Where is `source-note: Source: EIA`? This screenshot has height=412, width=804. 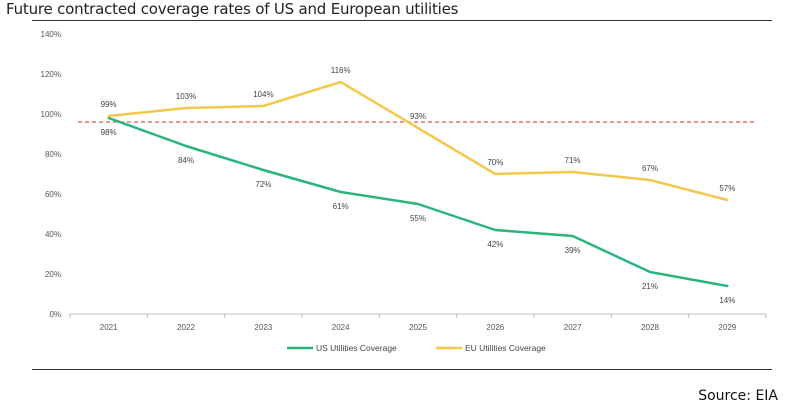 source-note: Source: EIA is located at coordinates (738, 396).